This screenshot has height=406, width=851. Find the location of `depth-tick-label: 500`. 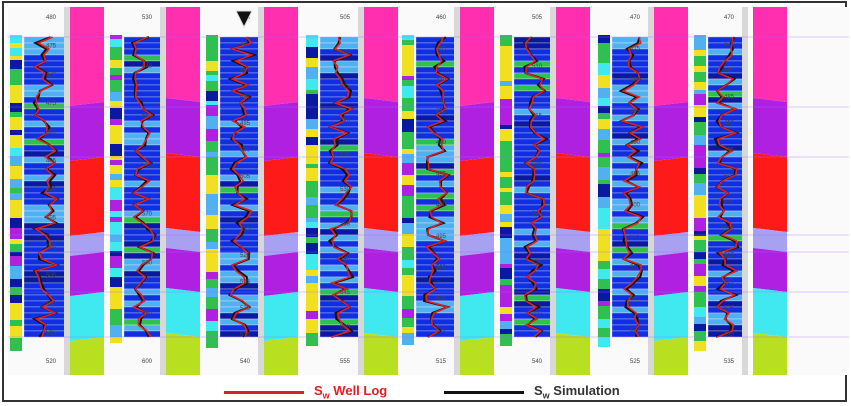

depth-tick-label: 500 is located at coordinates (729, 177).